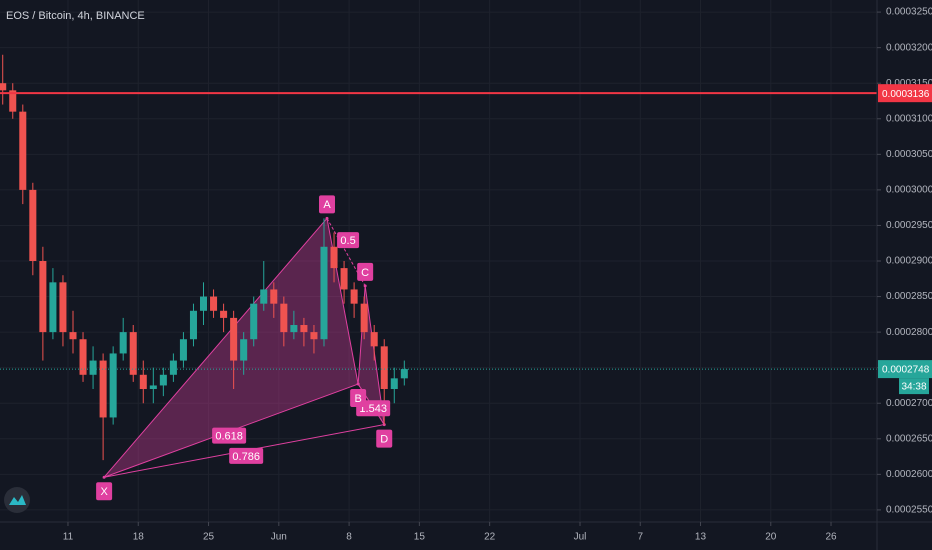  I want to click on x-tick-label: 8, so click(349, 537).